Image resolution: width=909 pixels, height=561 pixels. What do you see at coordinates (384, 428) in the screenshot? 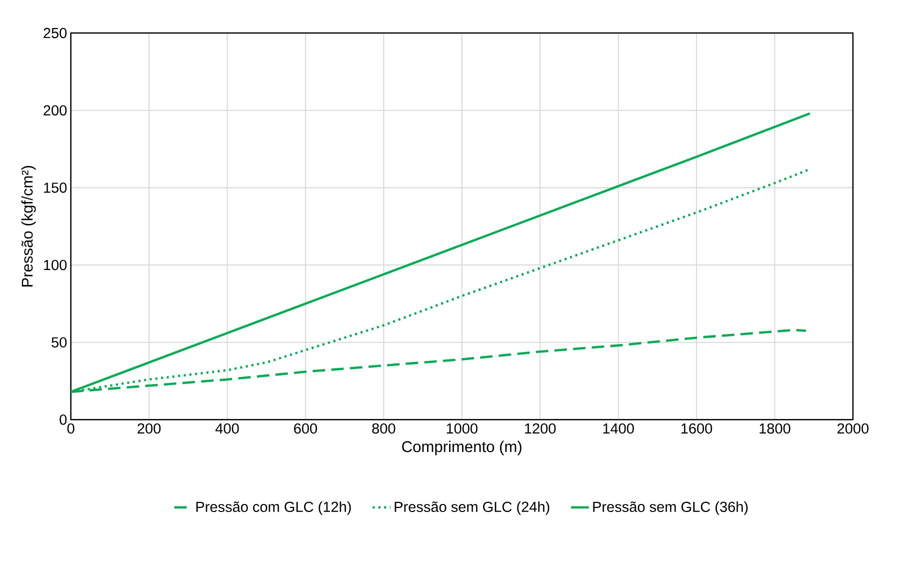
I see `x-tick-label: 800` at bounding box center [384, 428].